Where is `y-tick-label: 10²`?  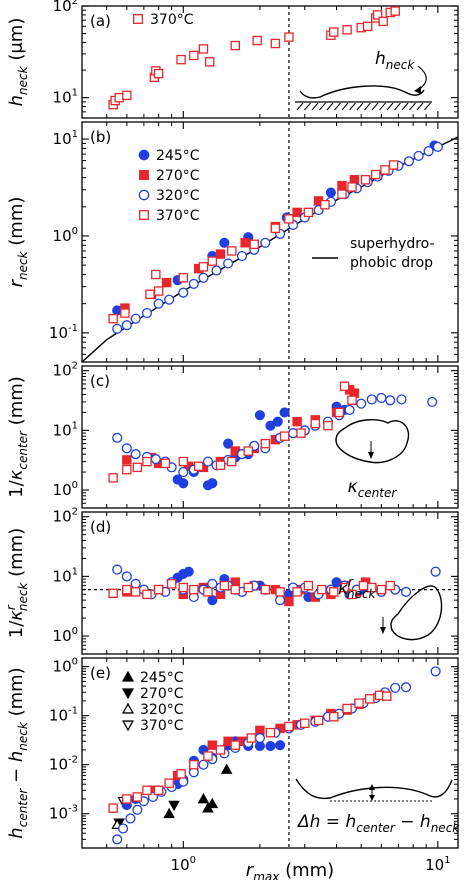
y-tick-label: 10² is located at coordinates (65, 370).